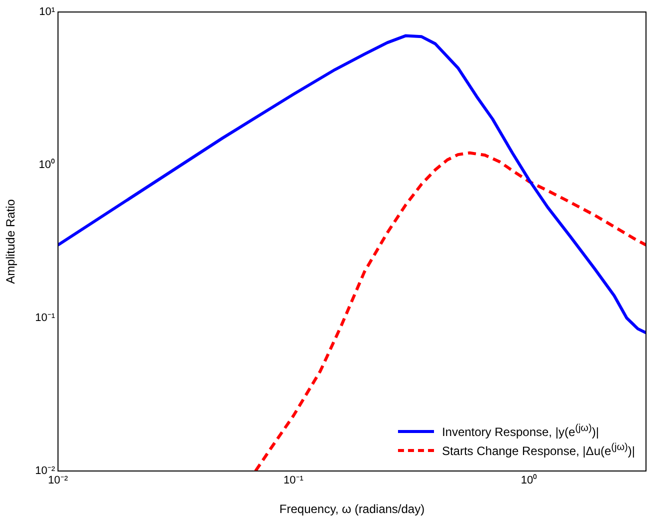 The height and width of the screenshot is (521, 661). What do you see at coordinates (11, 241) in the screenshot?
I see `y-axis-title: Amplitude Ratio` at bounding box center [11, 241].